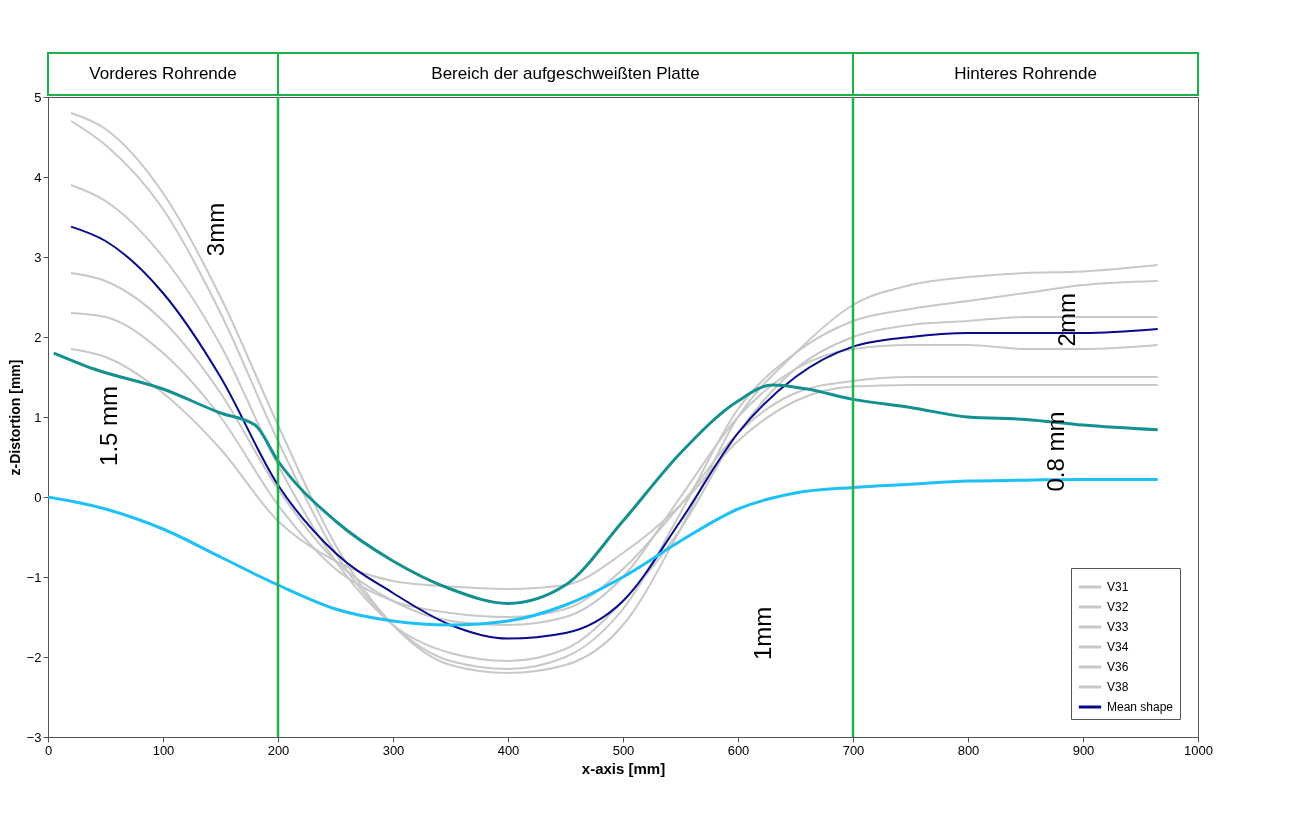  I want to click on text: Bereich der aufgeschweißten Platte, so click(565, 73).